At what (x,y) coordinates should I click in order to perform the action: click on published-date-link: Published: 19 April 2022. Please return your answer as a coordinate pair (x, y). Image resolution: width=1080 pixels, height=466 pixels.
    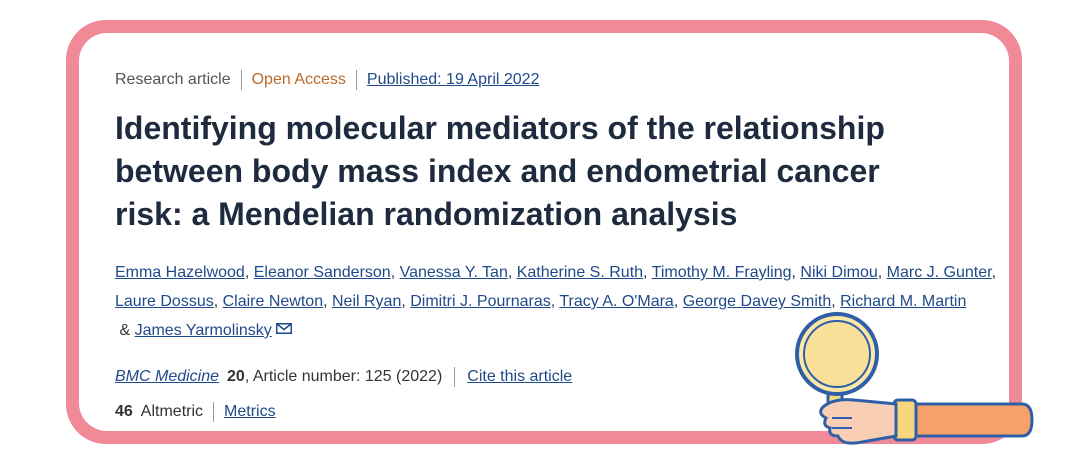
    Looking at the image, I should click on (453, 79).